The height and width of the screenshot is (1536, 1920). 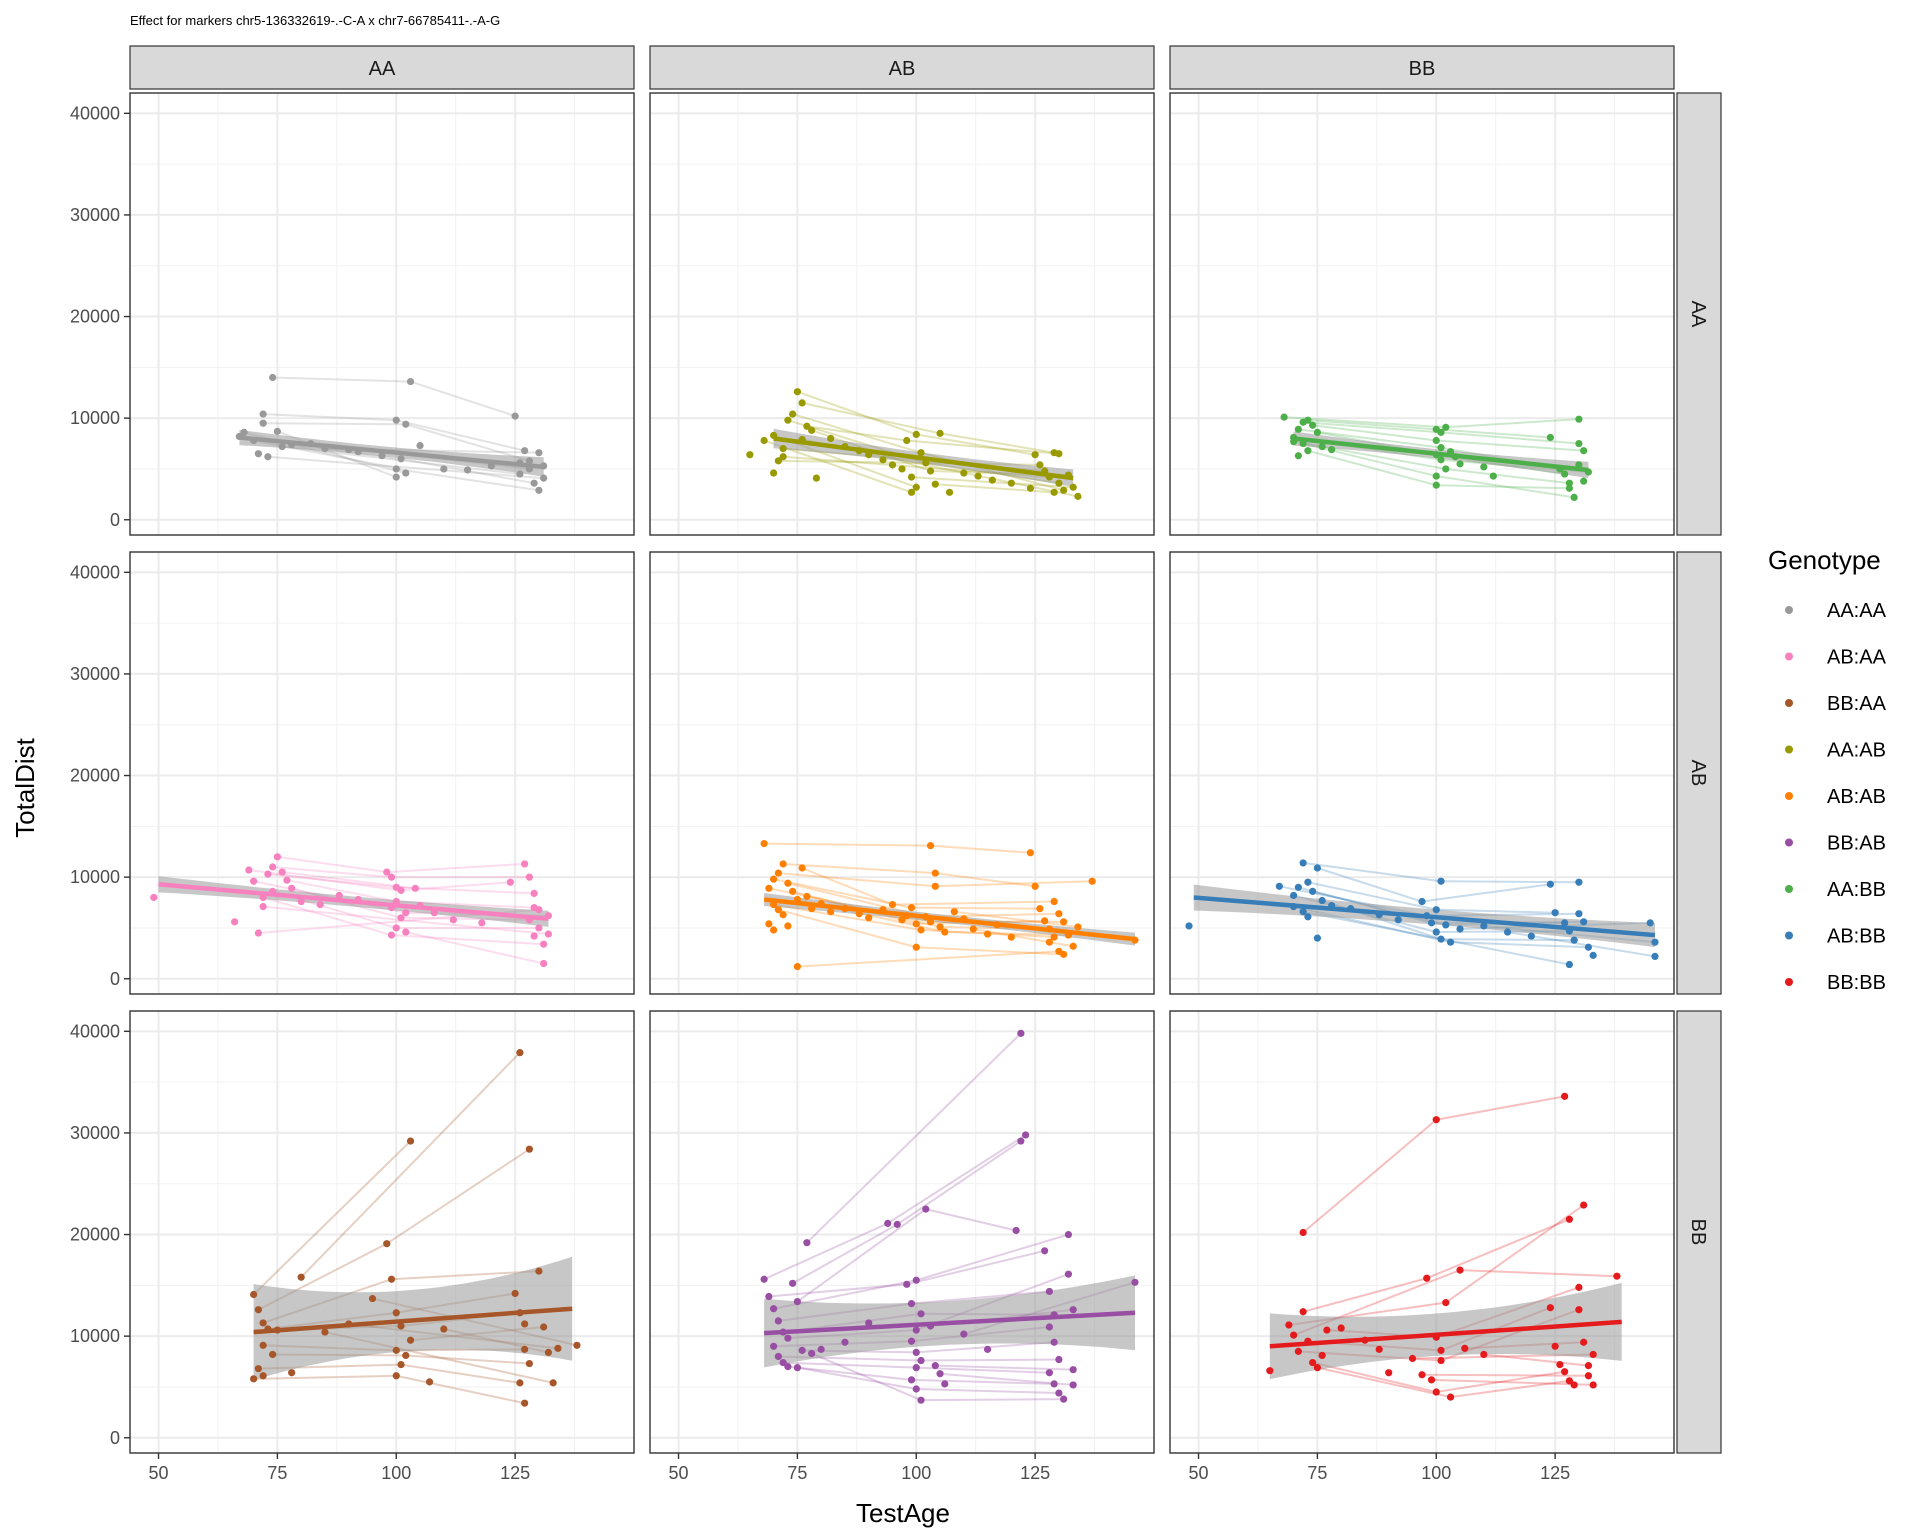 What do you see at coordinates (95, 572) in the screenshot?
I see `y-tick-label: 40000` at bounding box center [95, 572].